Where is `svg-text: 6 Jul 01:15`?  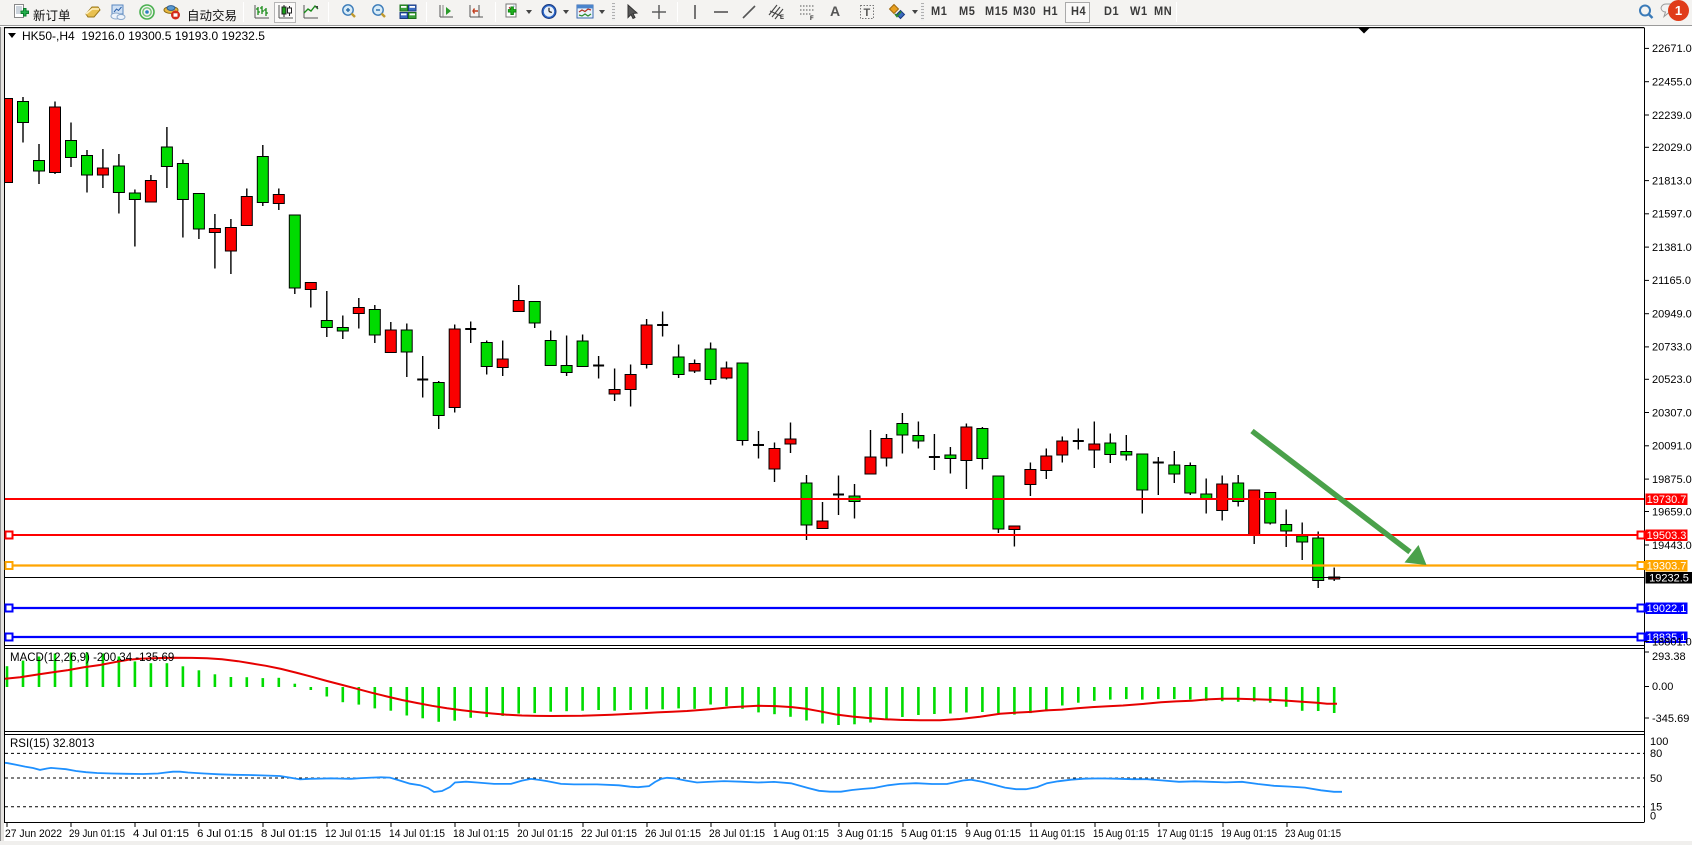
svg-text: 6 Jul 01:15 is located at coordinates (225, 834).